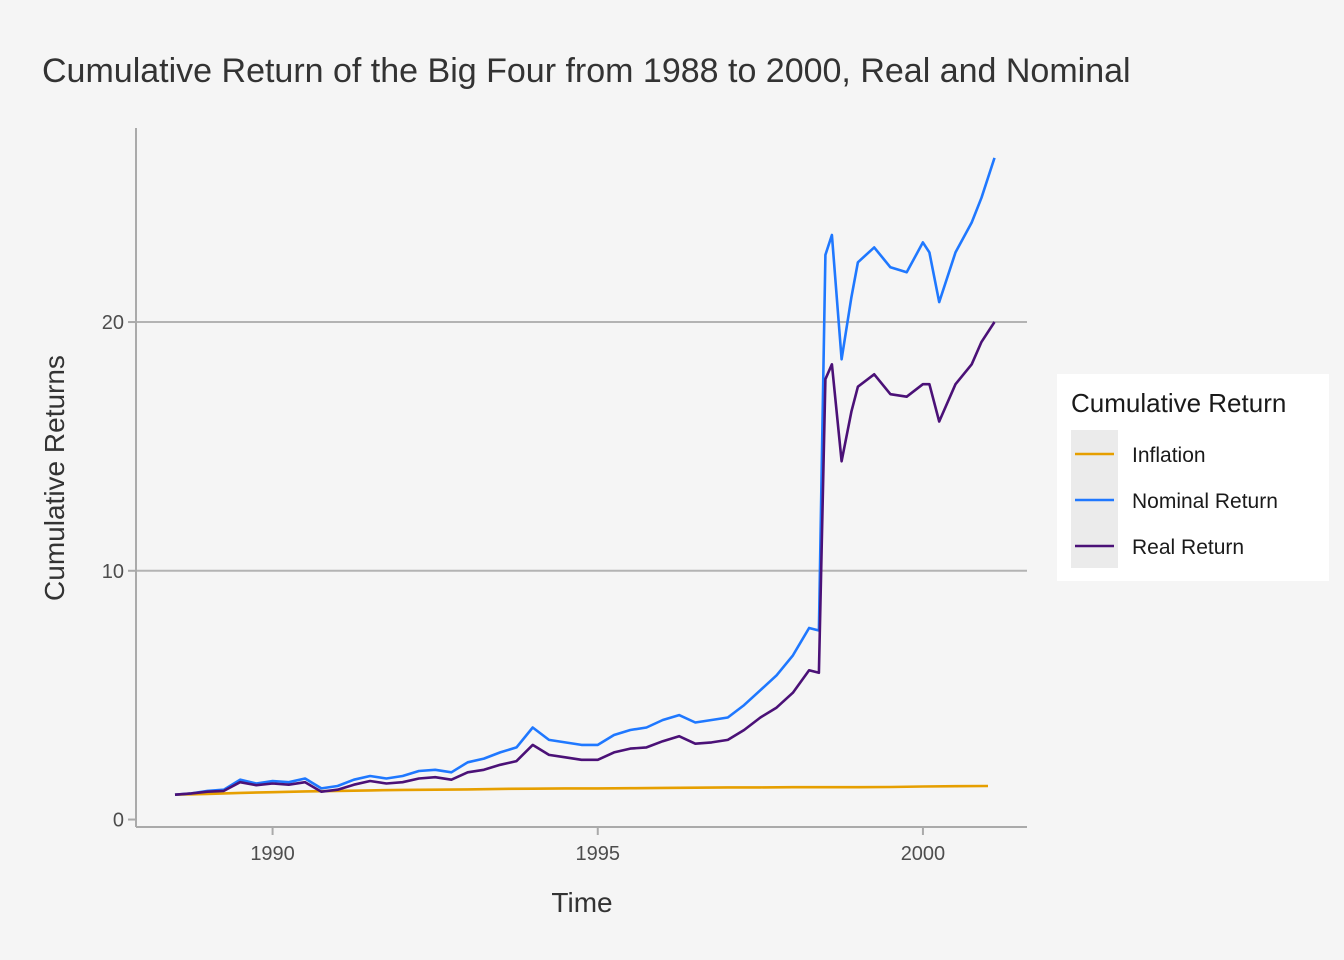 The width and height of the screenshot is (1344, 960). Describe the element at coordinates (1188, 547) in the screenshot. I see `legend-label: Real Return` at that location.